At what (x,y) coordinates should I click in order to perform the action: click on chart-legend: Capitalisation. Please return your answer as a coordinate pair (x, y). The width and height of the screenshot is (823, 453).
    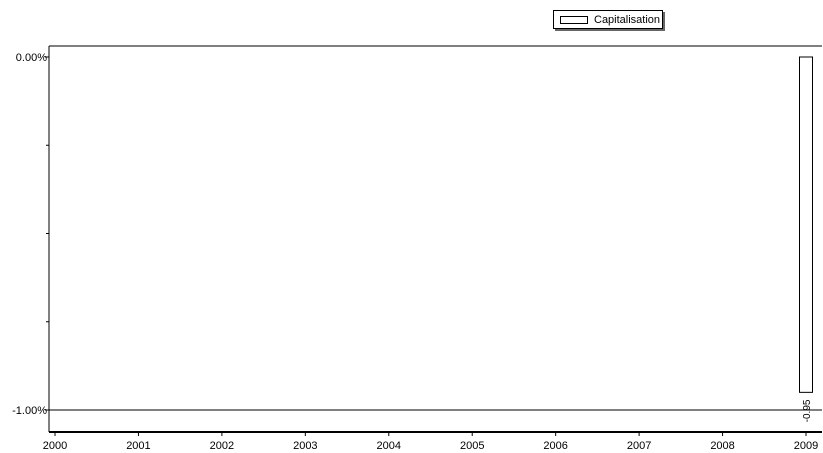
    Looking at the image, I should click on (608, 19).